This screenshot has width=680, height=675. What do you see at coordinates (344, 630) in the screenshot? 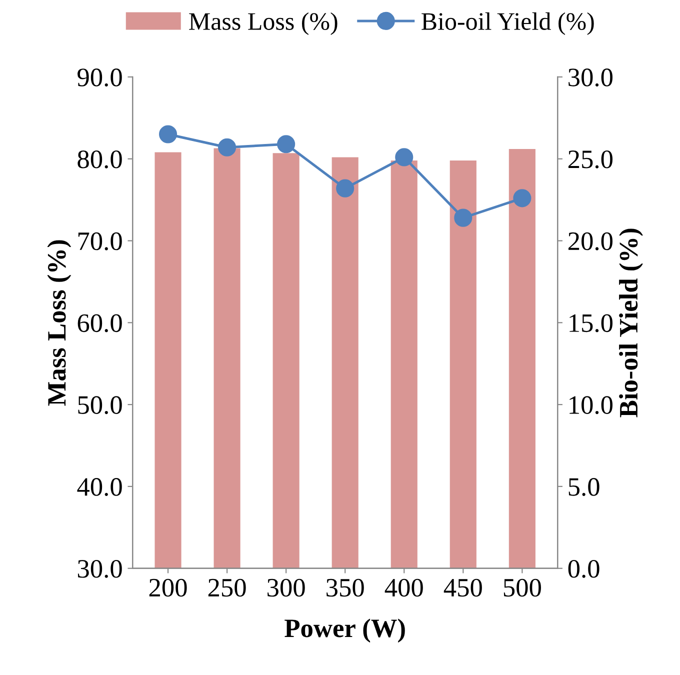
I see `x-axis-title: Power (W)` at bounding box center [344, 630].